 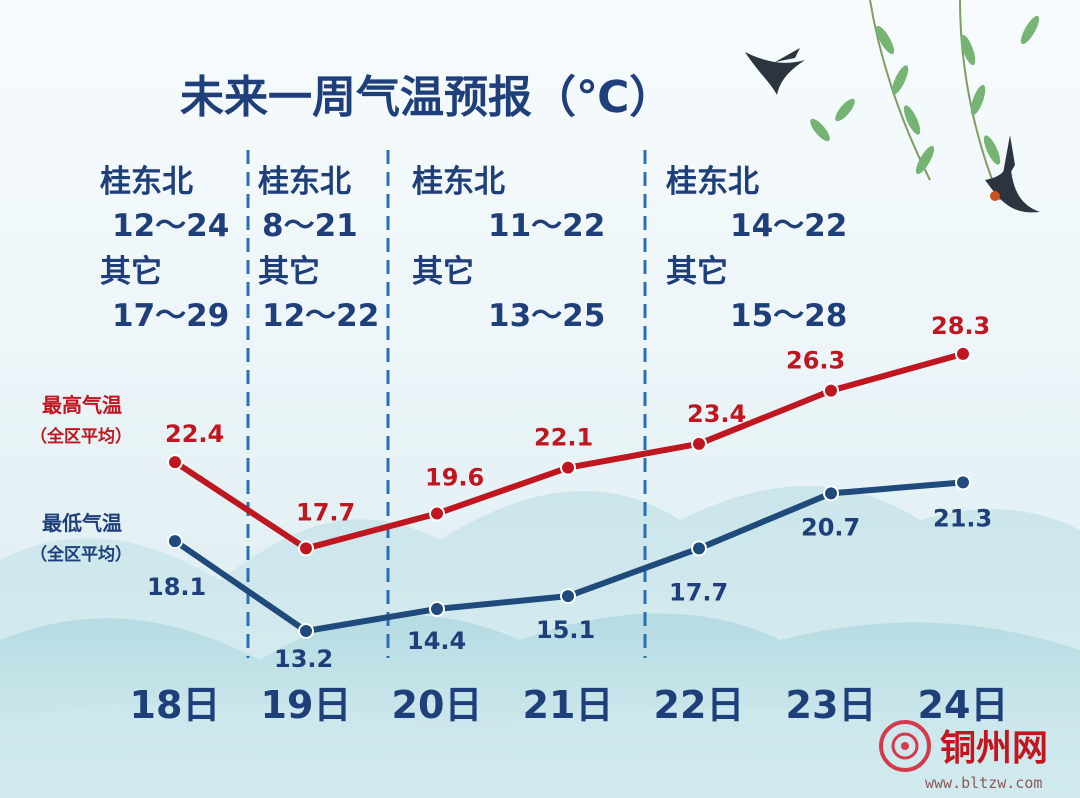 I want to click on high-temp-value-label: 22.4, so click(x=194, y=434).